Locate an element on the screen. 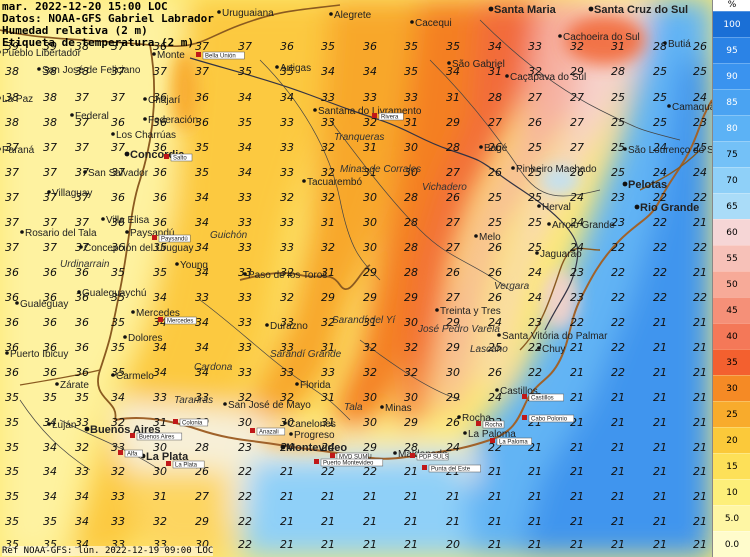 The image size is (750, 557). city-label: Puerto Ibicuy is located at coordinates (39, 354).